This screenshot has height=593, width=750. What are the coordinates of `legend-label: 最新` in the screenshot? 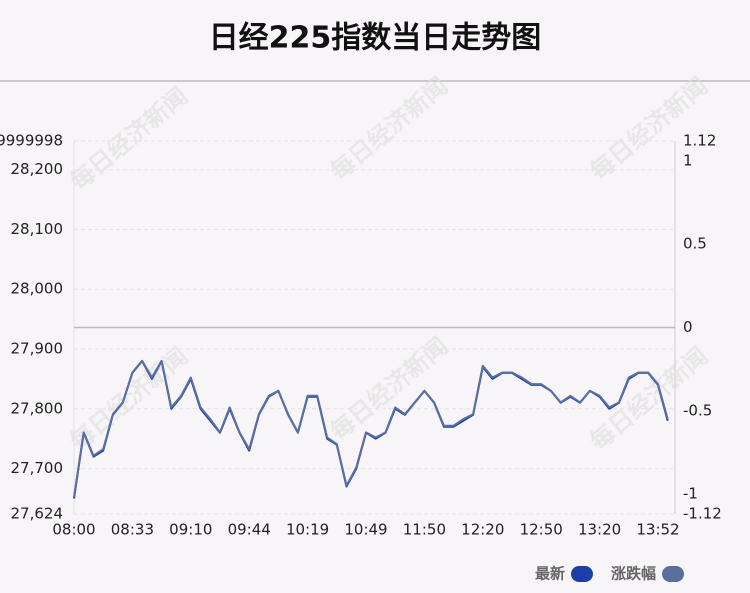 It's located at (550, 574).